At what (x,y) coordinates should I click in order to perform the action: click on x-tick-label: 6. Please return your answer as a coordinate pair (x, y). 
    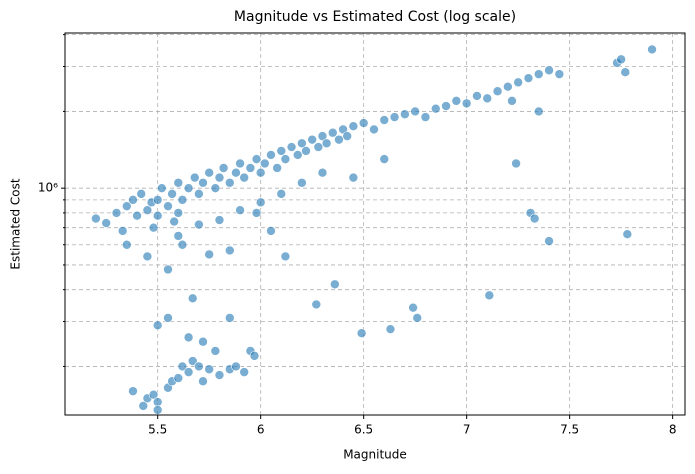
    Looking at the image, I should click on (261, 430).